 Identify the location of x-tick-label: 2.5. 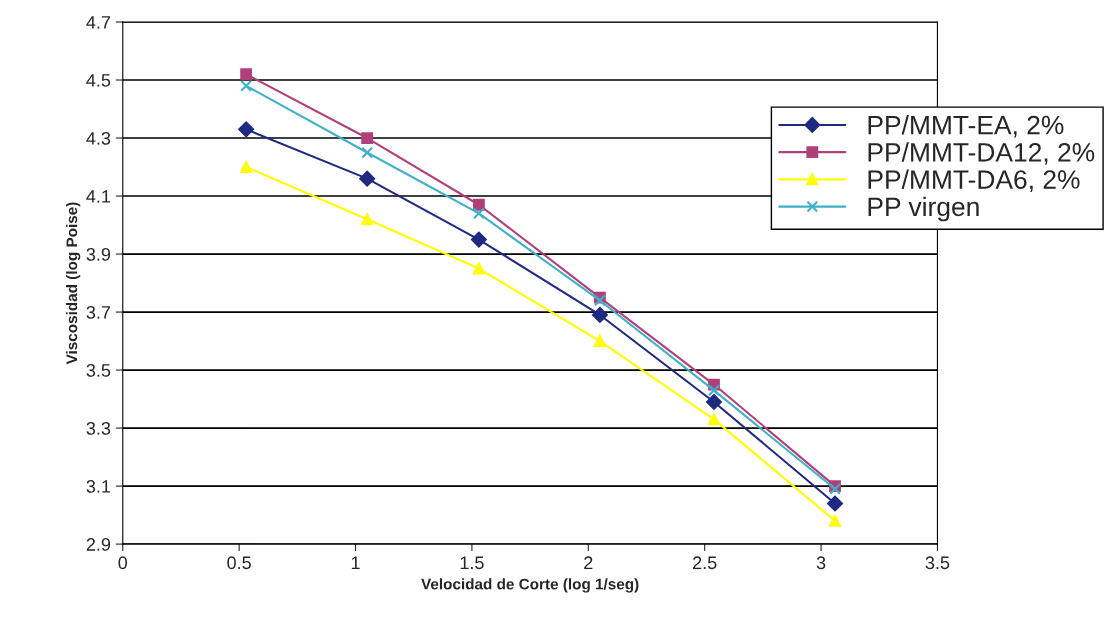
(705, 563).